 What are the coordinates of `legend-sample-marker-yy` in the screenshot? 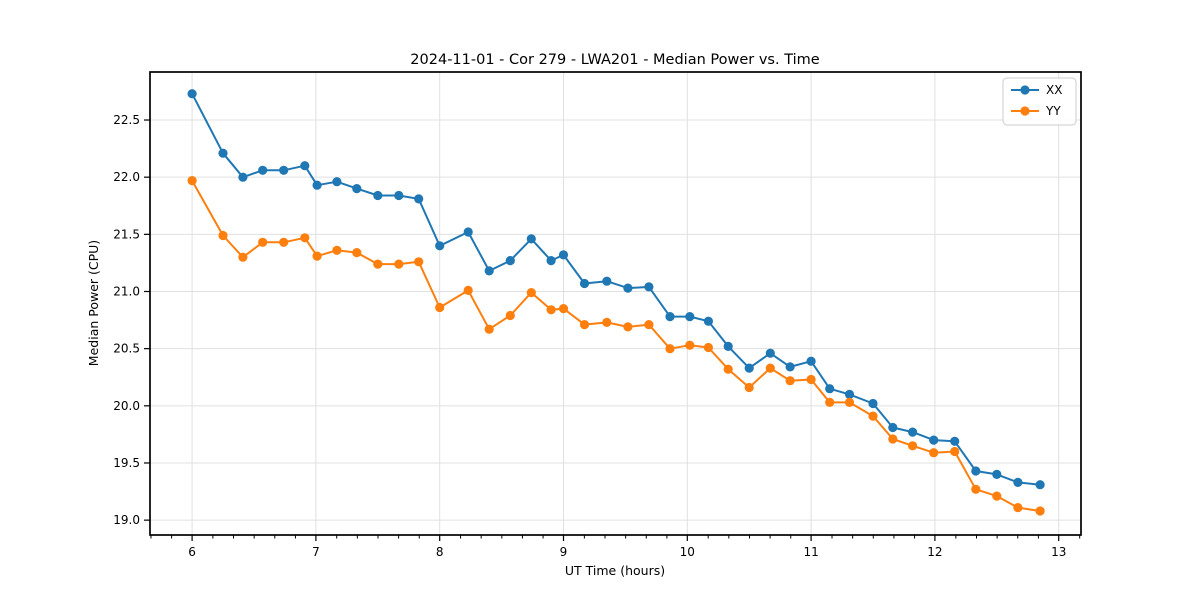 It's located at (1025, 111).